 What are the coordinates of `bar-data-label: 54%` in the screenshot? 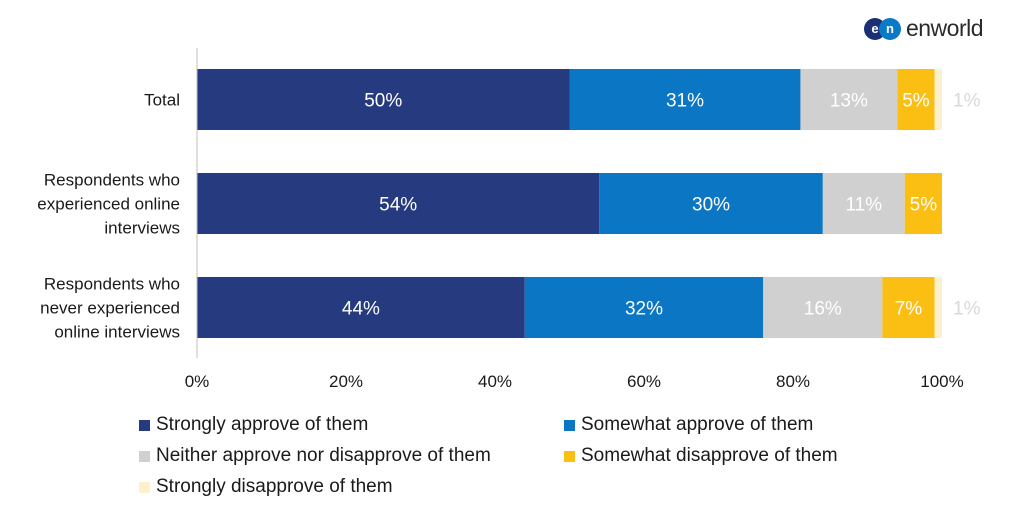 It's located at (398, 205).